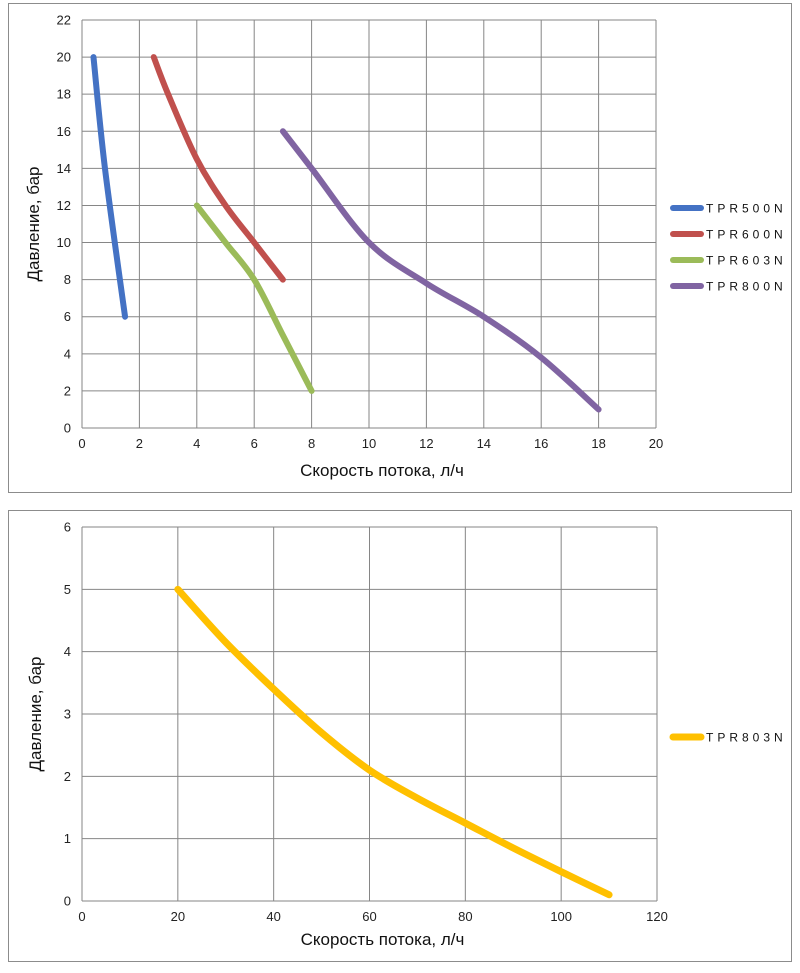 The width and height of the screenshot is (800, 973). What do you see at coordinates (369, 443) in the screenshot?
I see `x-tick-label: 10` at bounding box center [369, 443].